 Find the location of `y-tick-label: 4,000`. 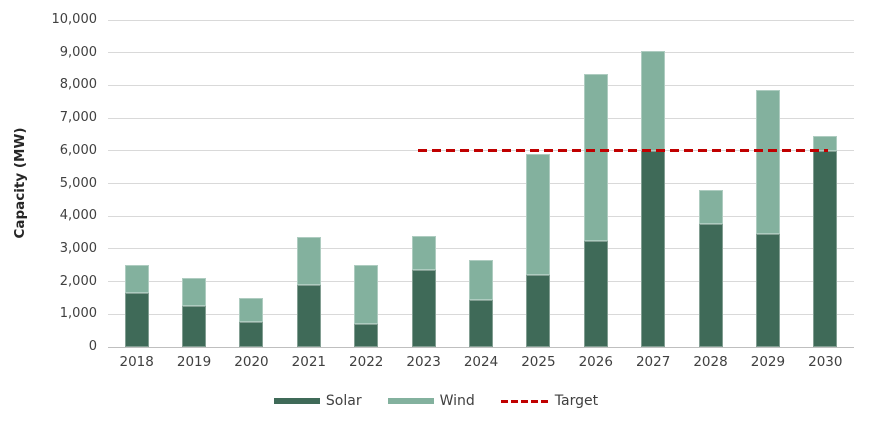

y-tick-label: 4,000 is located at coordinates (78, 216).